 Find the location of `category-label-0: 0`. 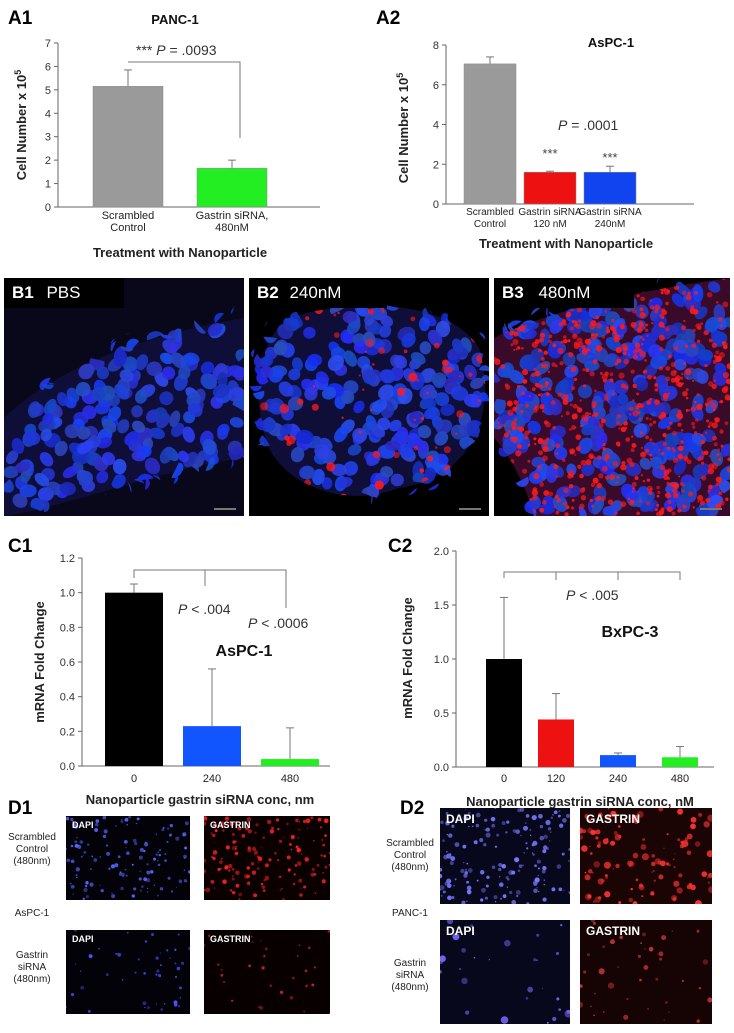

category-label-0: 0 is located at coordinates (504, 779).